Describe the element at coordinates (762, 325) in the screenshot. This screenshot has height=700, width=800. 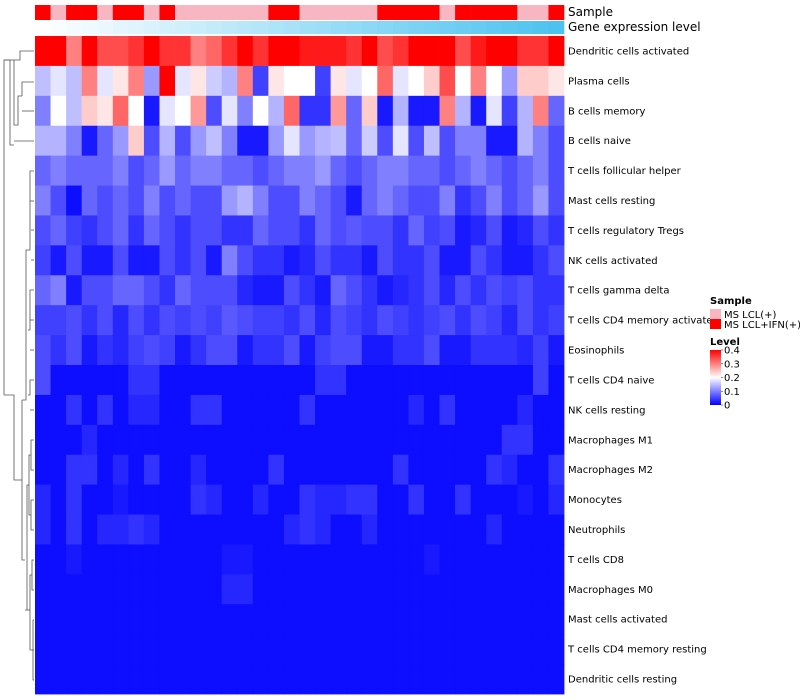
I see `legend-label-ms-lcl-ifn: MS LCL+IFN(+)` at that location.